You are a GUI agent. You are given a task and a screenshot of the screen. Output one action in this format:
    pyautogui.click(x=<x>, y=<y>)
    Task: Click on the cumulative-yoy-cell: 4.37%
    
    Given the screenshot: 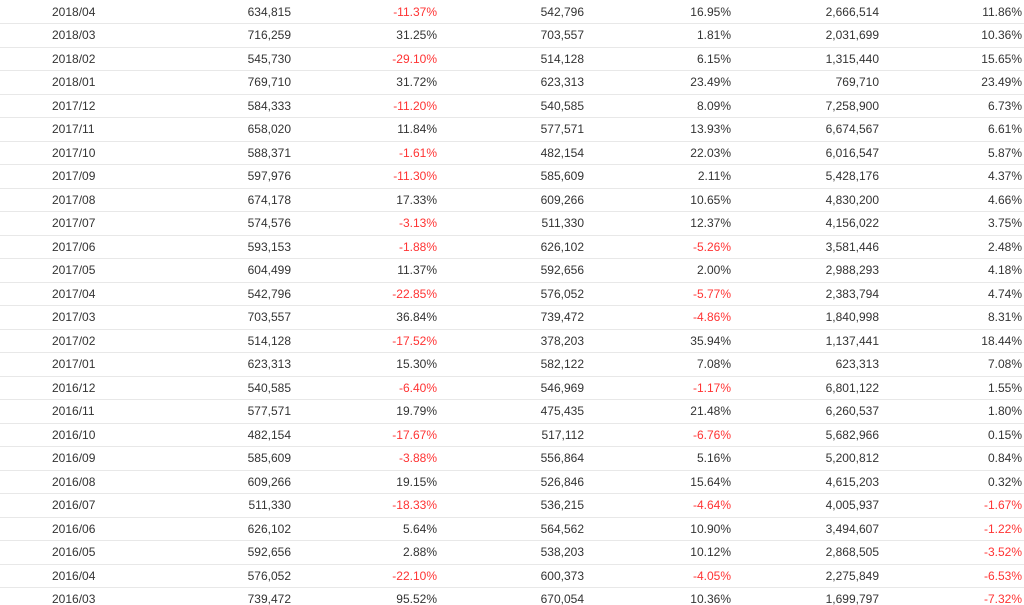 What is the action you would take?
    pyautogui.click(x=951, y=176)
    